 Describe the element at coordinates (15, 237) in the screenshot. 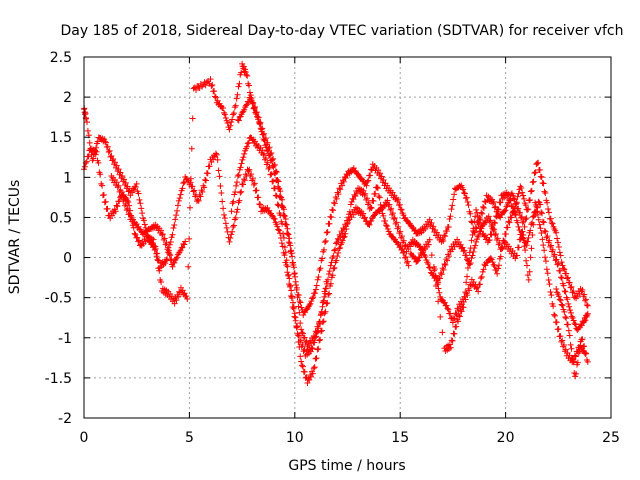

I see `y-axis-label: SDTVAR / TECUs` at that location.